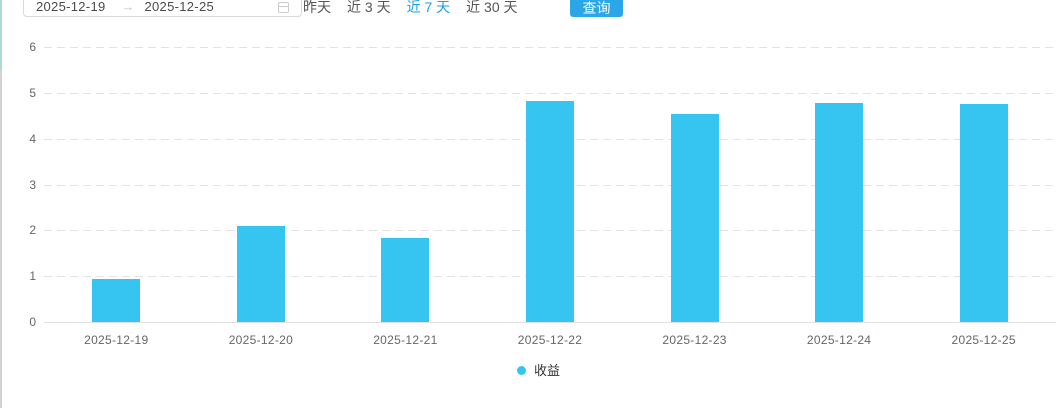 The image size is (1064, 408). What do you see at coordinates (405, 340) in the screenshot?
I see `x-axis-tick-2025-12-21: 2025-12-21` at bounding box center [405, 340].